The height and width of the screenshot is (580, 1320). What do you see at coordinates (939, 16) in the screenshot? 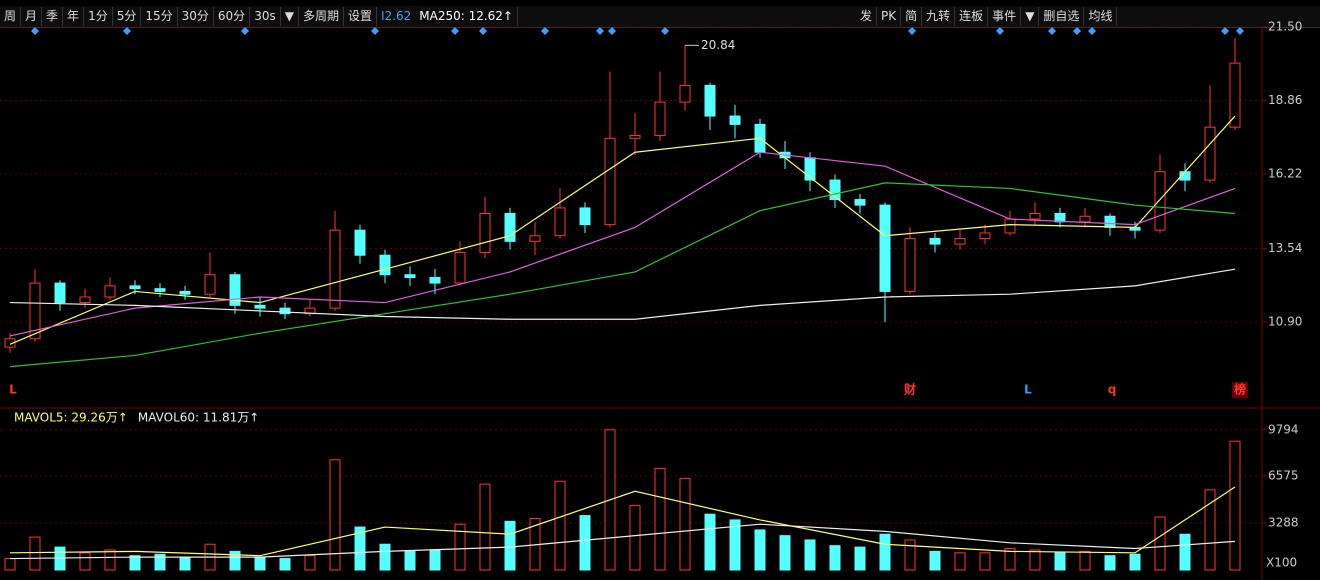
I see `toolbar-button: 九转` at bounding box center [939, 16].